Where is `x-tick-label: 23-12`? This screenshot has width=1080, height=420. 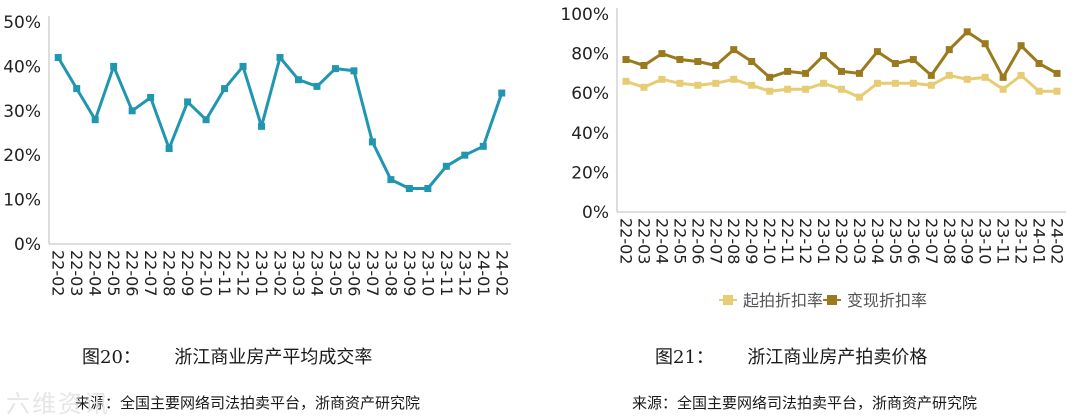 x-tick-label: 23-12 is located at coordinates (464, 273).